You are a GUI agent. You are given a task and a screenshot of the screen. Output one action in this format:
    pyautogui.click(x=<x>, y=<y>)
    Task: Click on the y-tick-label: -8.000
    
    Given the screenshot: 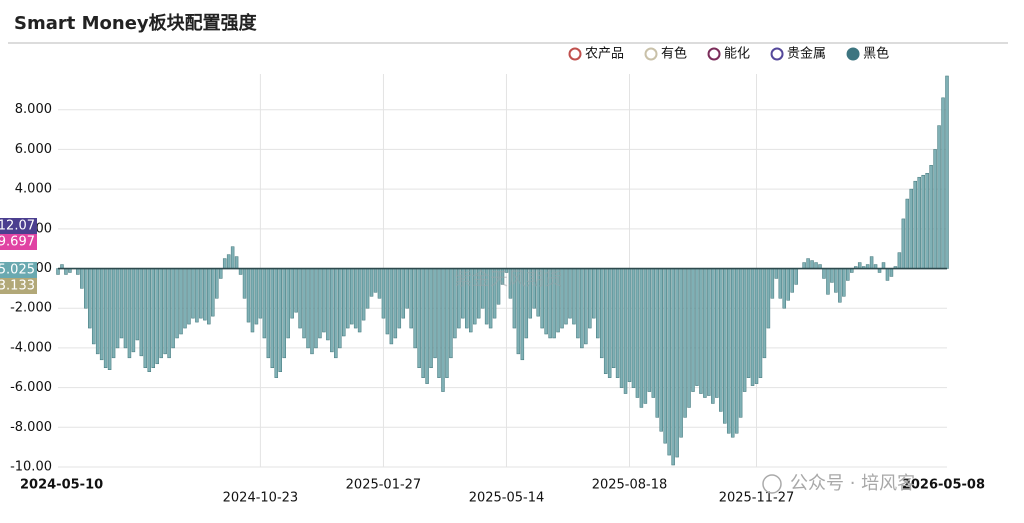 What is the action you would take?
    pyautogui.click(x=31, y=427)
    